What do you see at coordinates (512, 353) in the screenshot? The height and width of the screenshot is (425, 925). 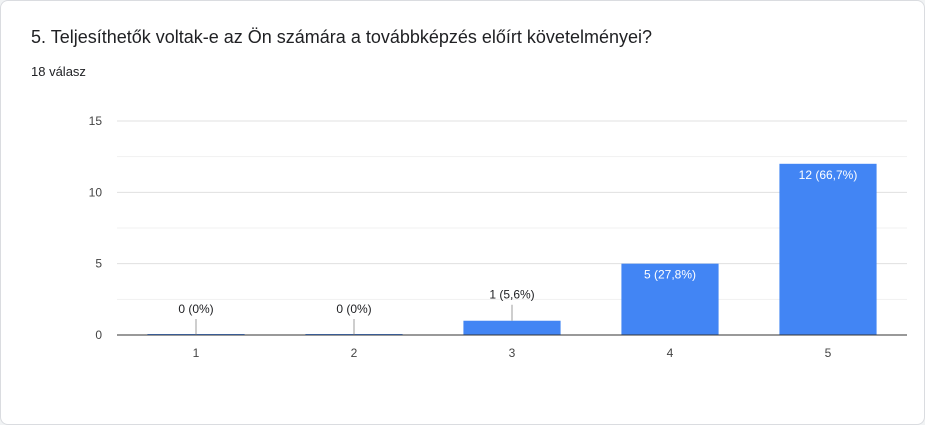 I see `x-tick-label: 3` at bounding box center [512, 353].